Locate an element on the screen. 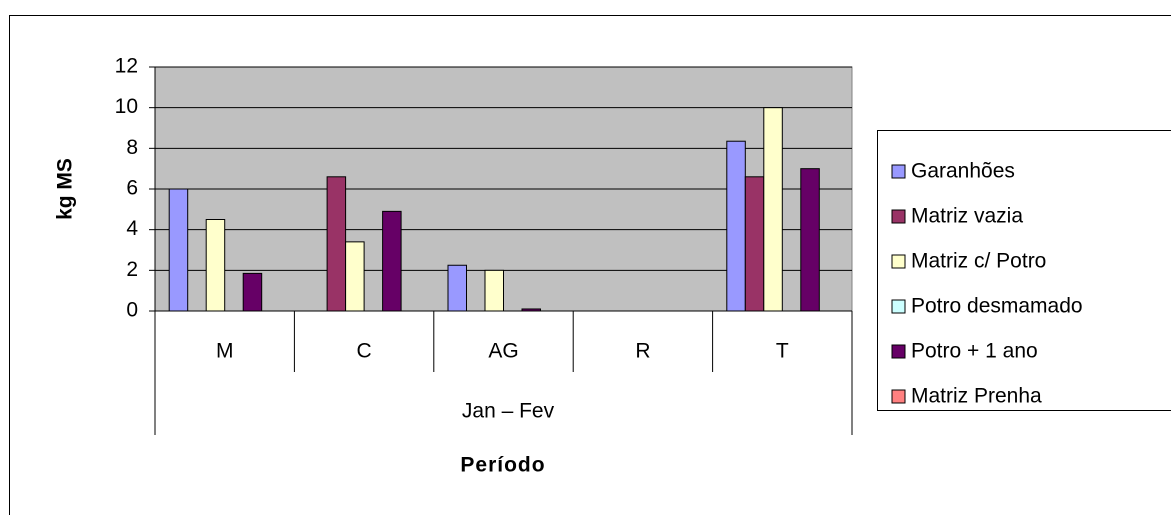 The height and width of the screenshot is (515, 1171). legend-label: Matriz vazia is located at coordinates (967, 216).